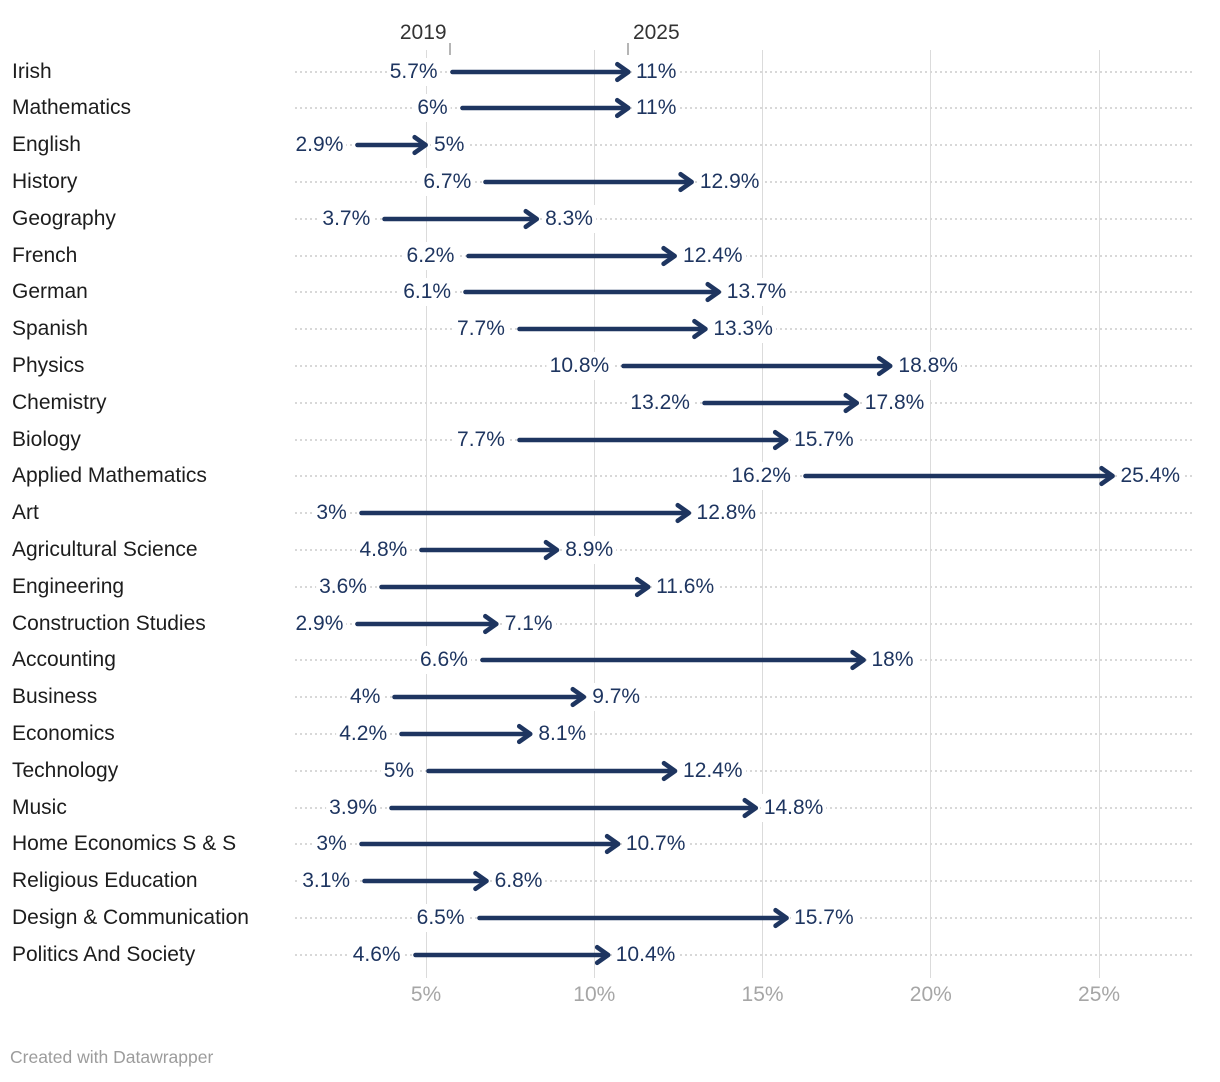 This screenshot has height=1082, width=1220. I want to click on end-value-label: 14.8%, so click(793, 807).